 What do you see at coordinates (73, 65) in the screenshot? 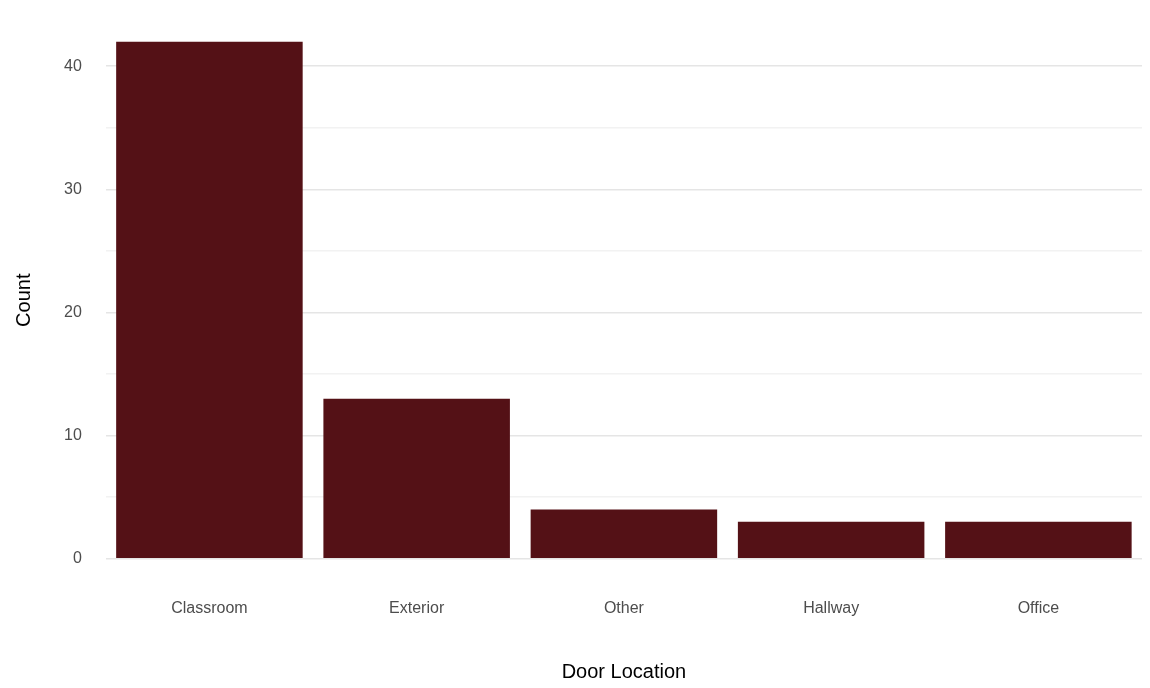
I see `y-tick-label: 40` at bounding box center [73, 65].